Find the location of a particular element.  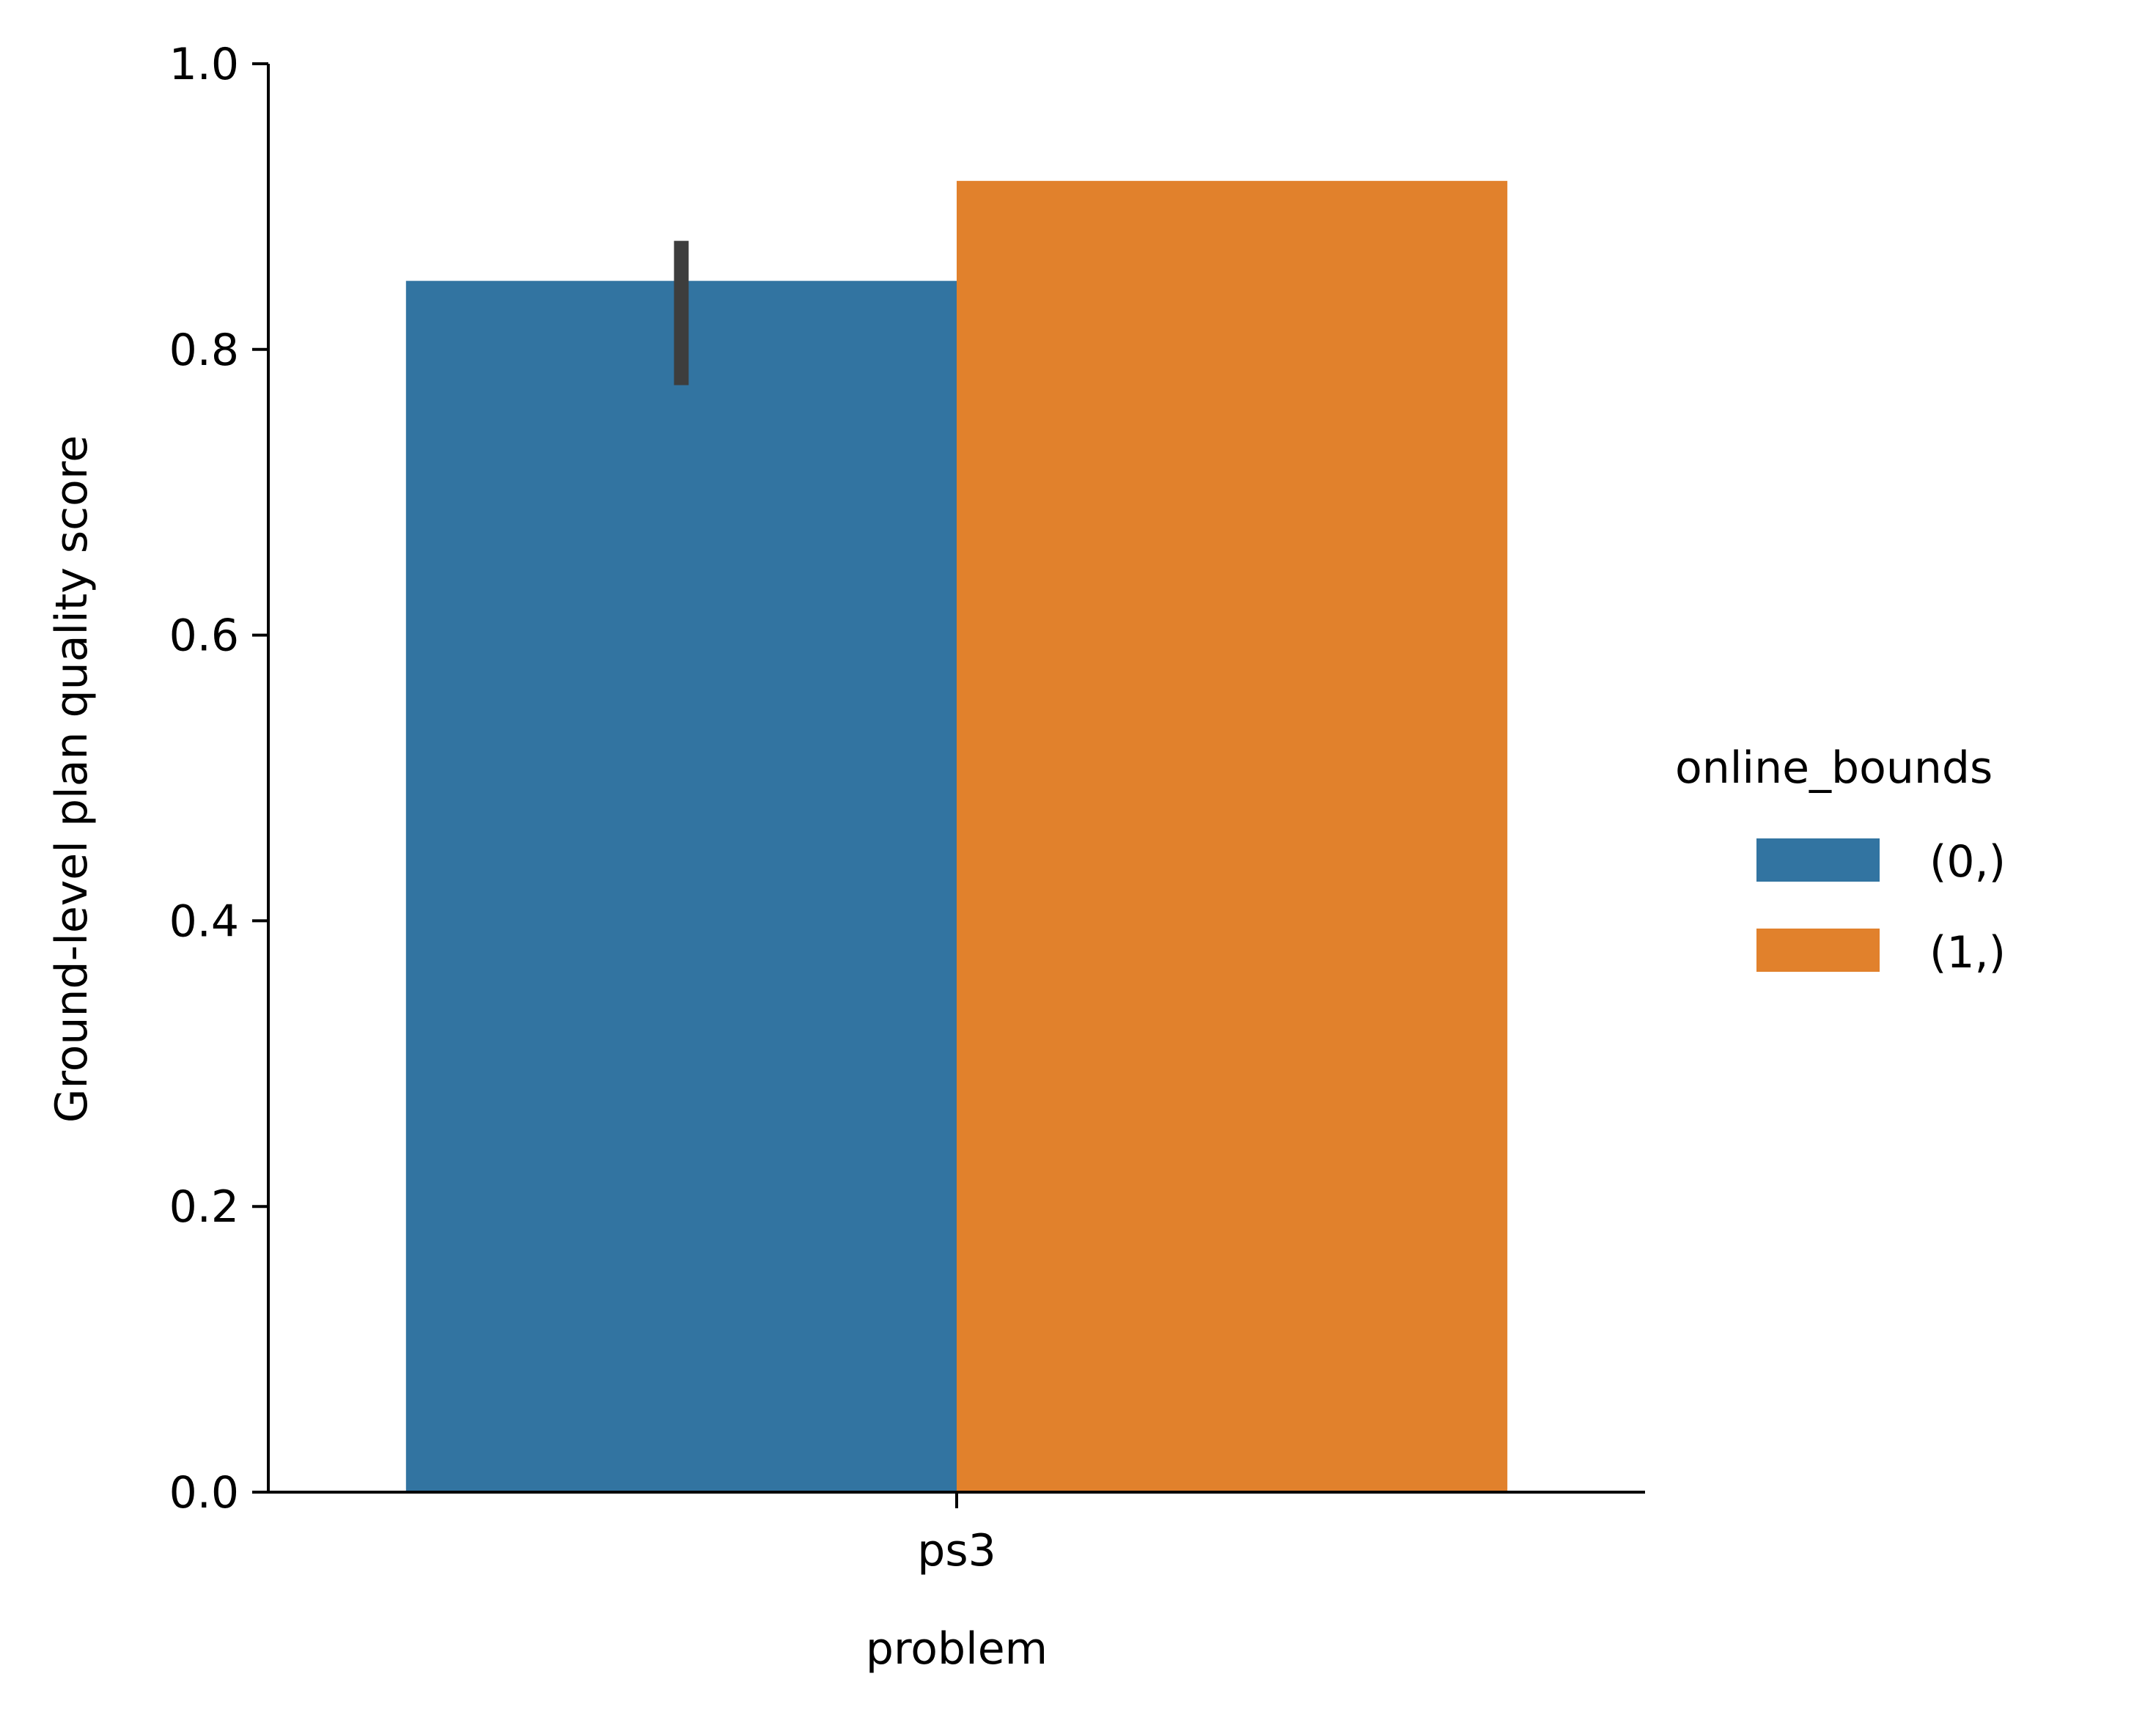

legend-title: online_bounds is located at coordinates (1834, 768).